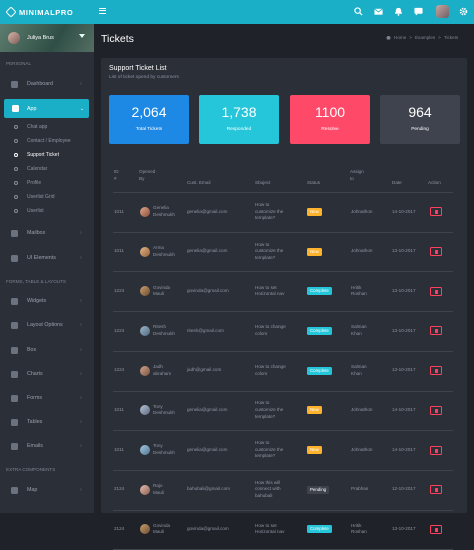 The width and height of the screenshot is (474, 550). Describe the element at coordinates (358, 11) in the screenshot. I see `search-icon` at that location.